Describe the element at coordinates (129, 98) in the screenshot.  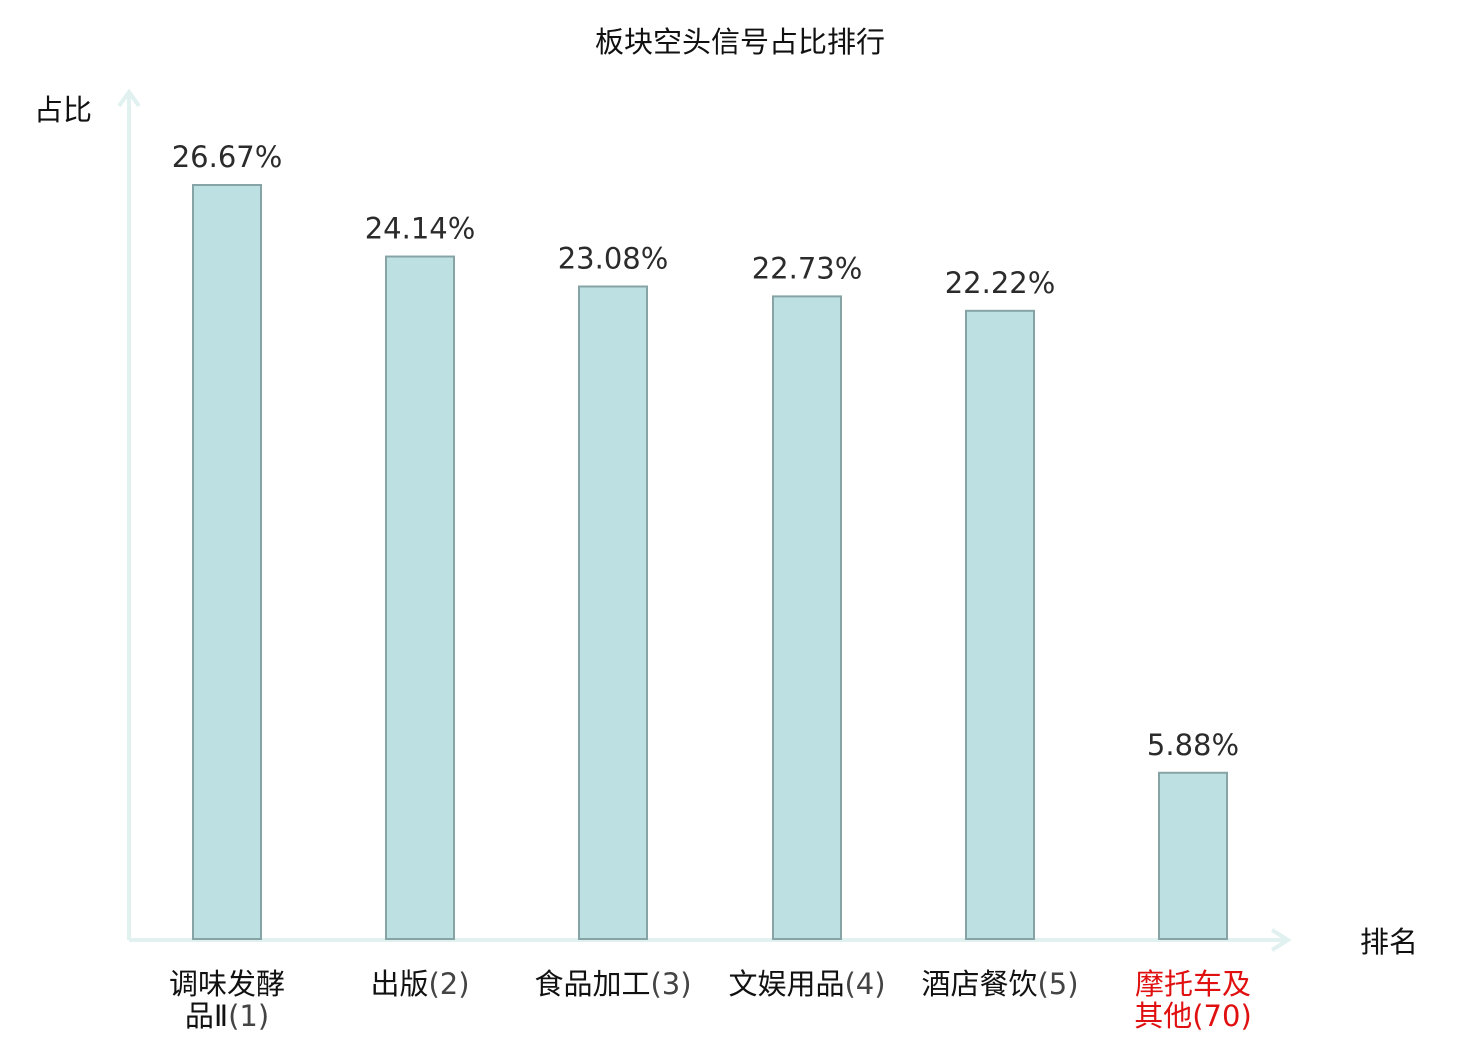
I see `y-axis-arrow` at that location.